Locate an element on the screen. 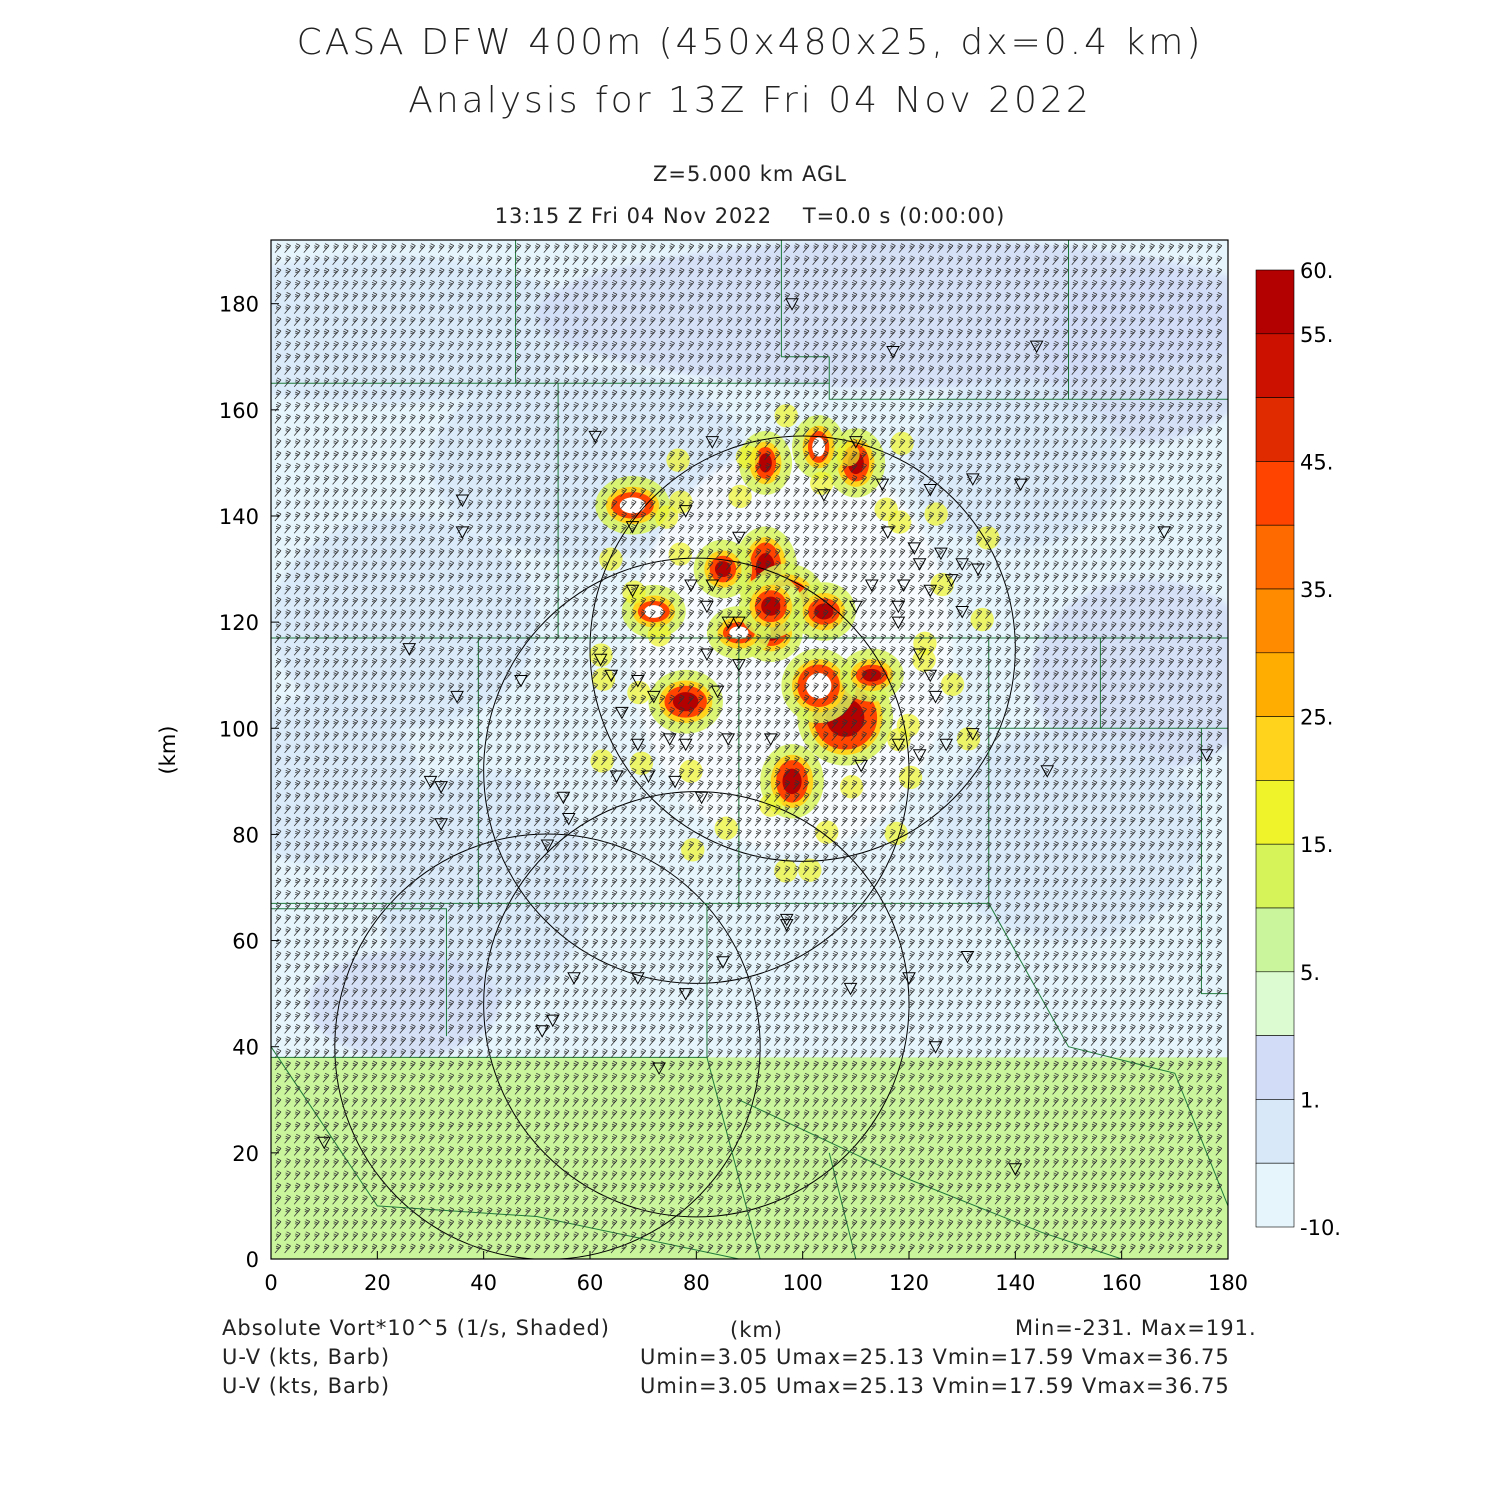 The width and height of the screenshot is (1500, 1500). southern-band is located at coordinates (749, 1158).